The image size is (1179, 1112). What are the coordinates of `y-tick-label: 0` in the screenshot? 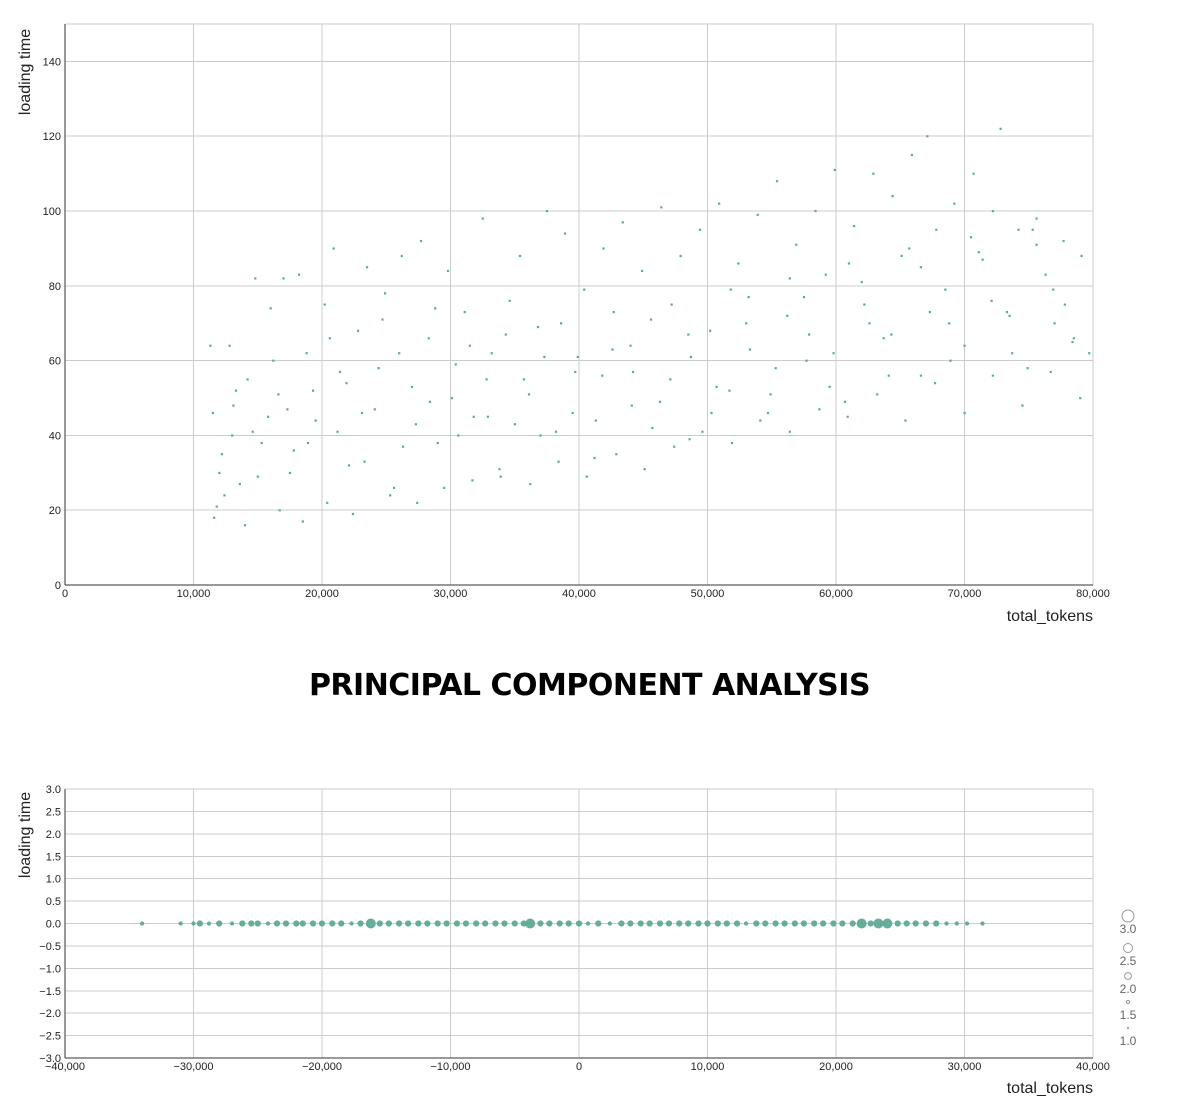 It's located at (58, 586).